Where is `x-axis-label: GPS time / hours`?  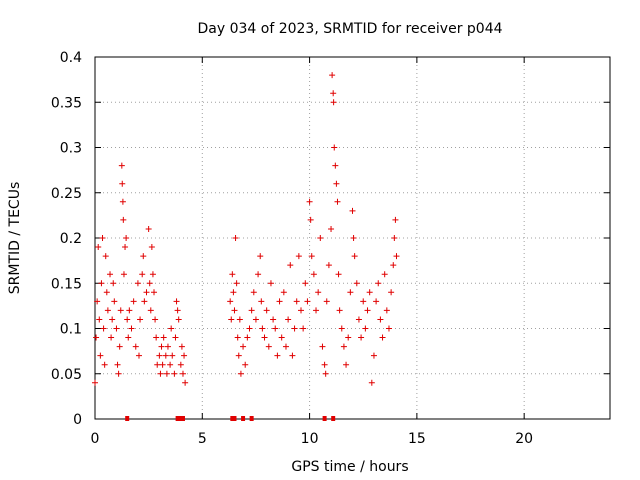 x-axis-label: GPS time / hours is located at coordinates (349, 467).